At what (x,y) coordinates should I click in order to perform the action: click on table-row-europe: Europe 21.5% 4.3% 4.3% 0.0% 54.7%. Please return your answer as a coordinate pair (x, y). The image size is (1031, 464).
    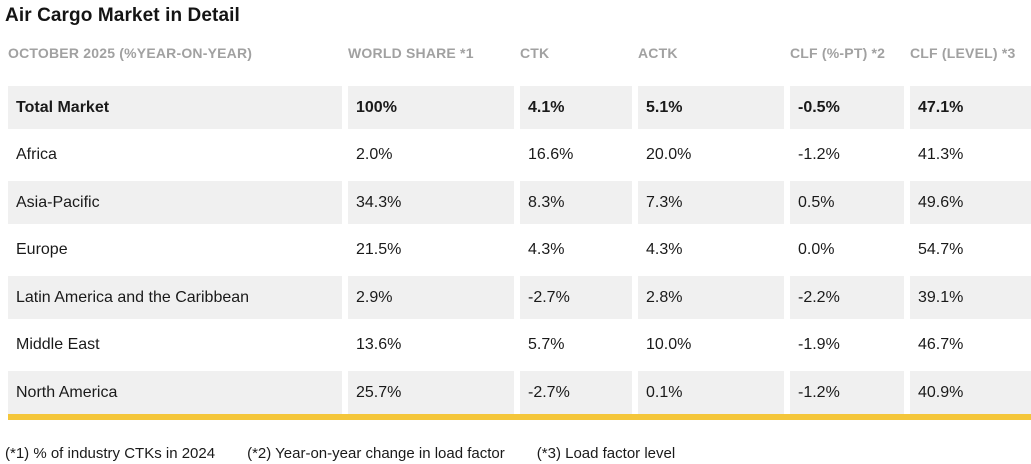
    Looking at the image, I should click on (519, 250).